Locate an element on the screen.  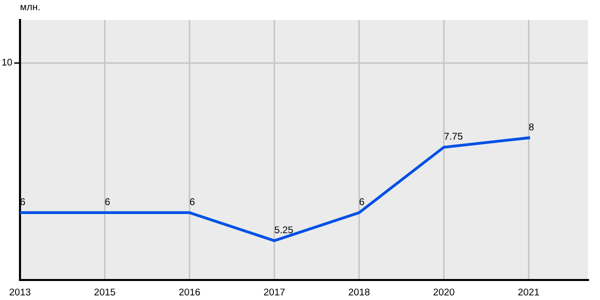
x-tick-label: 2021 is located at coordinates (528, 292).